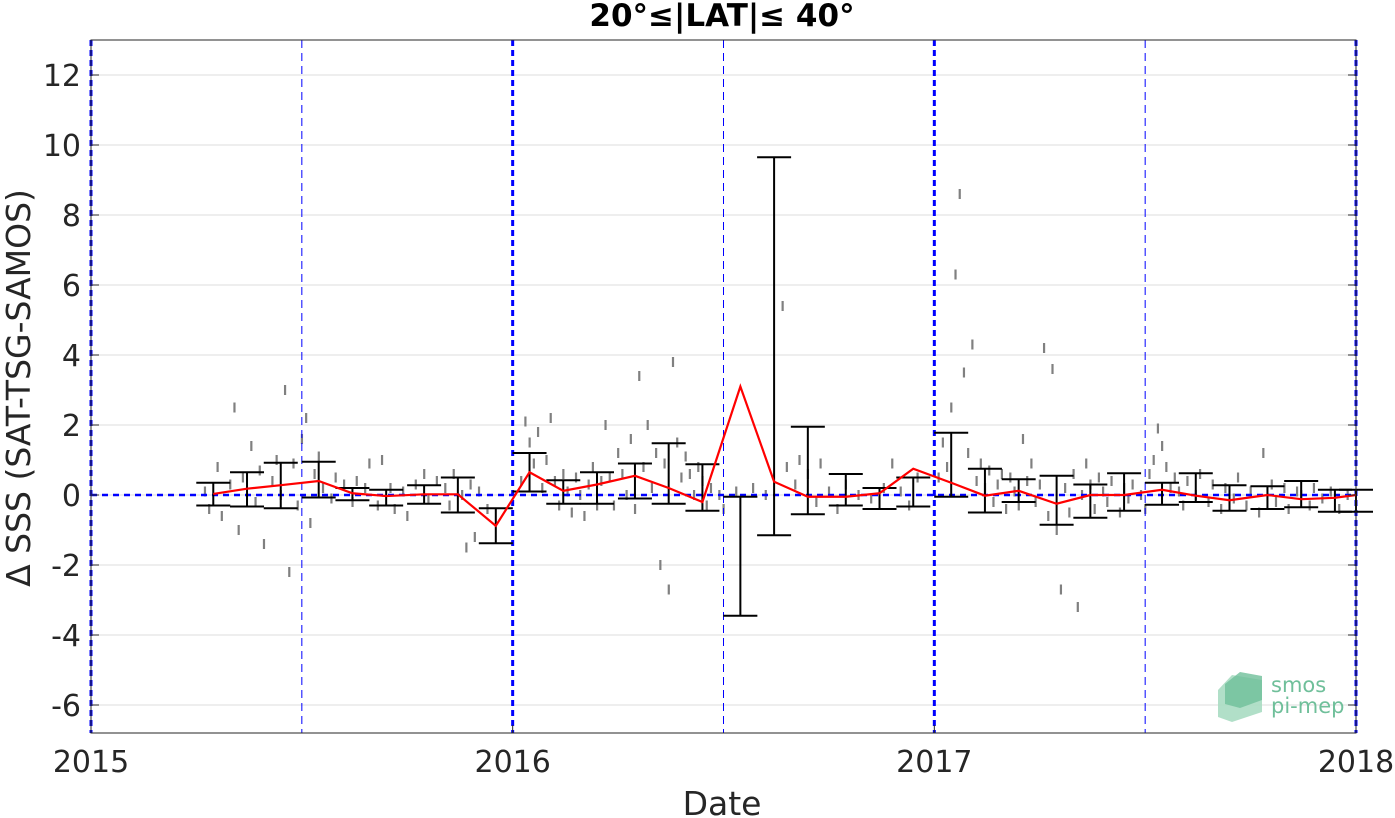 The image size is (1395, 818). What do you see at coordinates (19, 388) in the screenshot?
I see `y-axis-label: Δ SSS (SAT-TSG-SAMOS)` at bounding box center [19, 388].